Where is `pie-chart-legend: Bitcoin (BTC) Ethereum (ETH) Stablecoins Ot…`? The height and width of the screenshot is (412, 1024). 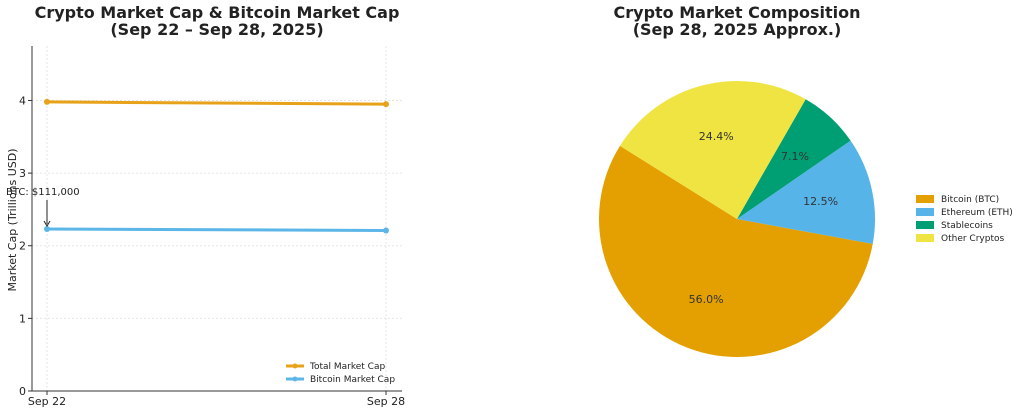
pie-chart-legend: Bitcoin (BTC) Ethereum (ETH) Stablecoins Ot… is located at coordinates (964, 219).